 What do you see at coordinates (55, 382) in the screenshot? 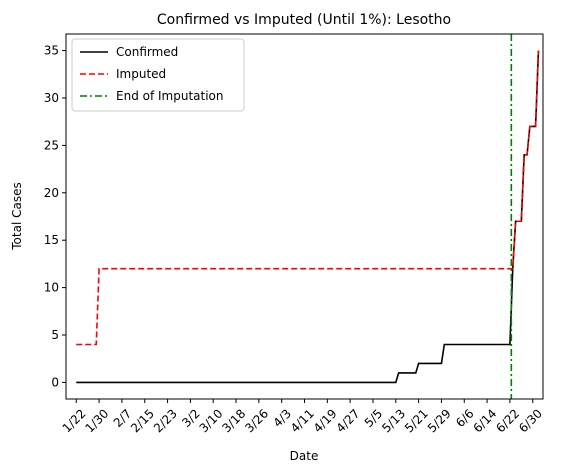
I see `y-tick-label: 0` at bounding box center [55, 382].